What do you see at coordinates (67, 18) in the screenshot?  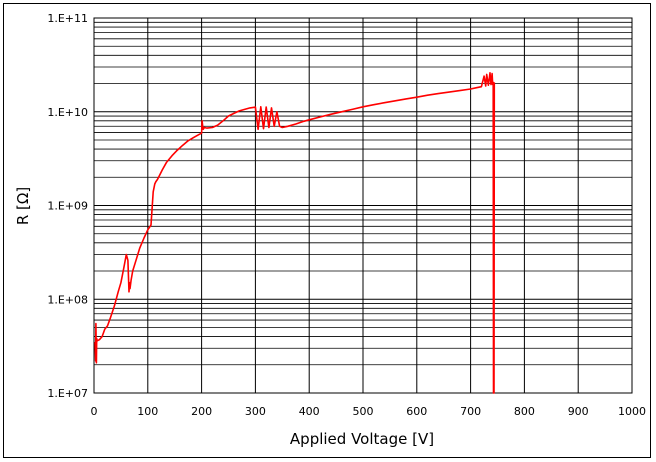 I see `y-tick-label: 1.E+11` at bounding box center [67, 18].